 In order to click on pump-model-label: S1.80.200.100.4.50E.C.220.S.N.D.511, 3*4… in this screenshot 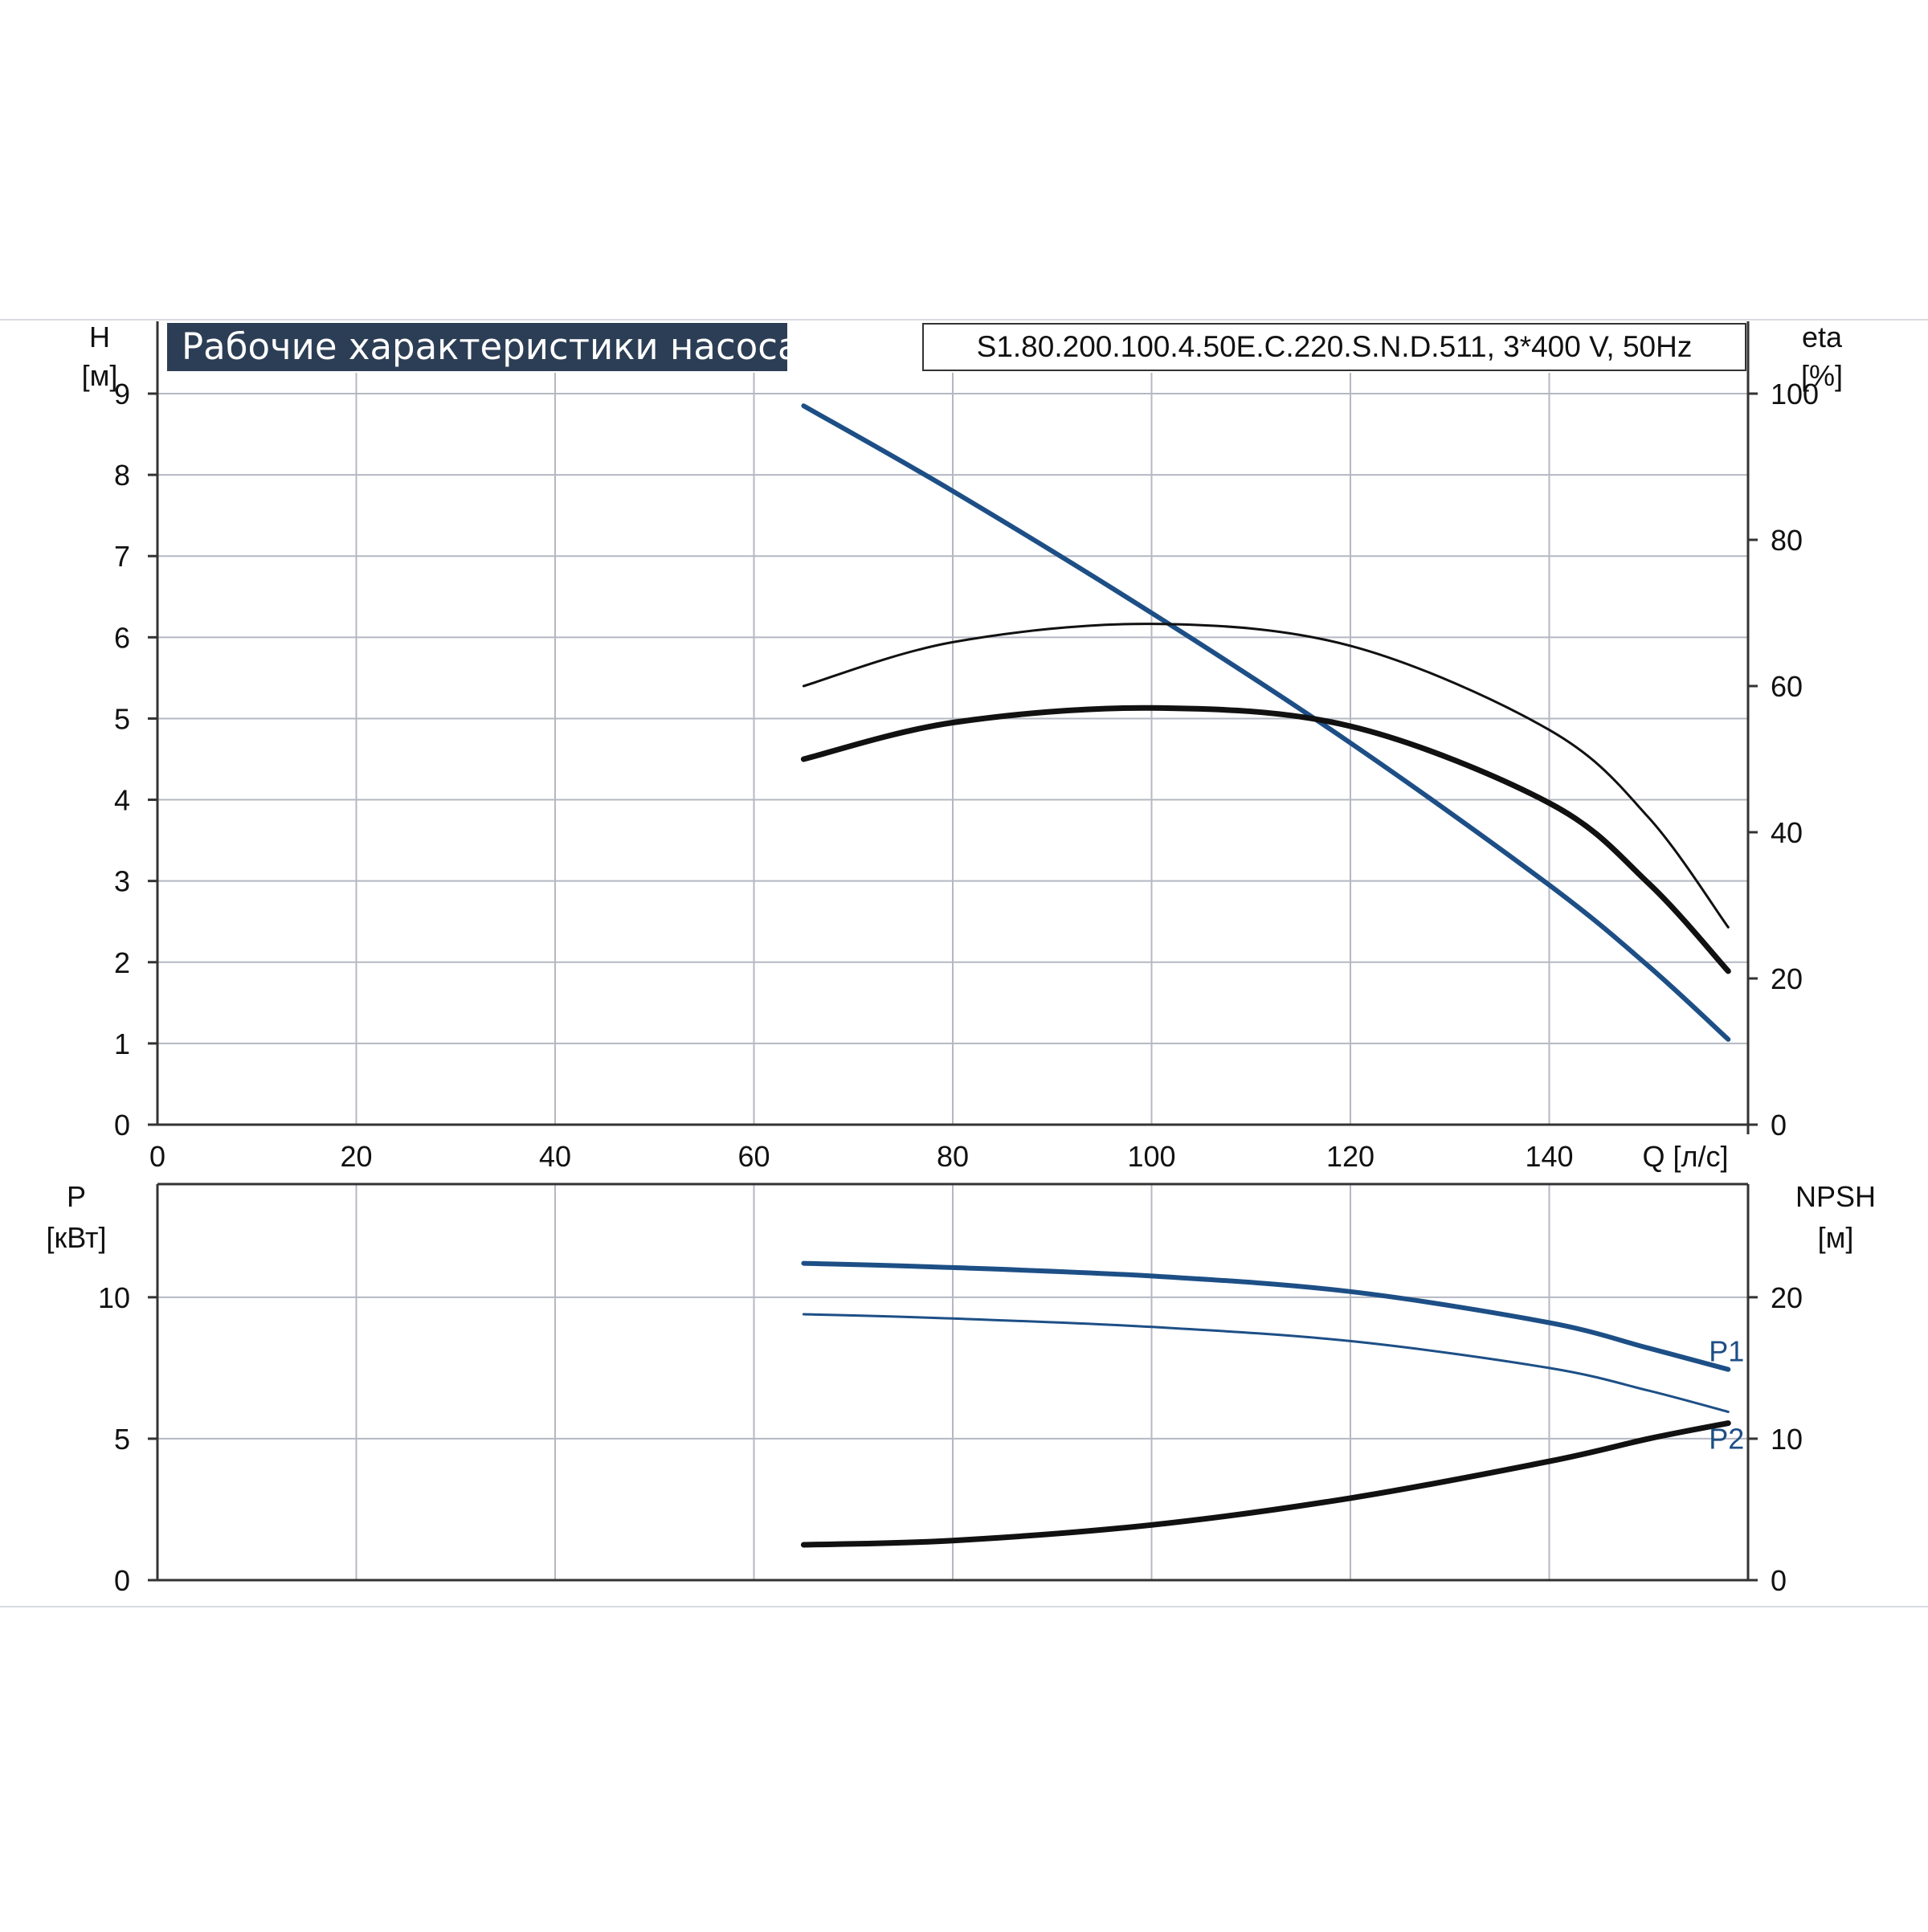, I will do `click(1334, 347)`.